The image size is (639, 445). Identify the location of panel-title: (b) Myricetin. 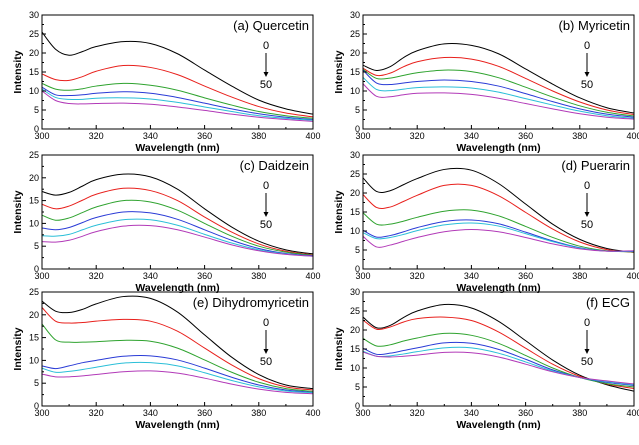
(594, 25).